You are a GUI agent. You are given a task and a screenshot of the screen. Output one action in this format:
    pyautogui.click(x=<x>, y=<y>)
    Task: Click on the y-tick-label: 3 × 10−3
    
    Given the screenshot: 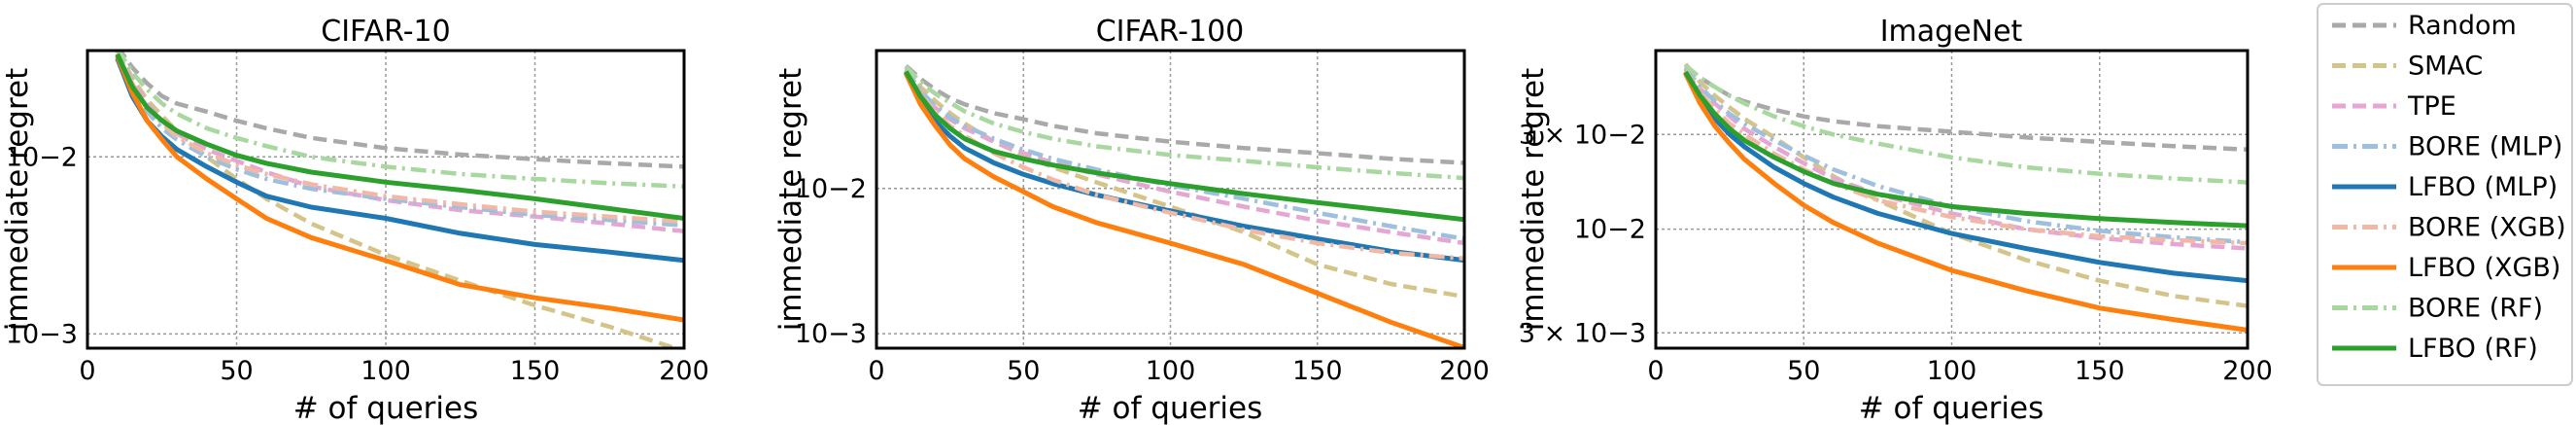 What is the action you would take?
    pyautogui.click(x=1583, y=333)
    